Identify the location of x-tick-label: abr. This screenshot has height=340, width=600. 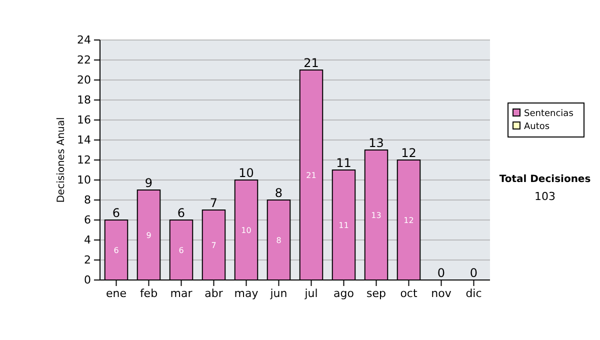
(214, 293).